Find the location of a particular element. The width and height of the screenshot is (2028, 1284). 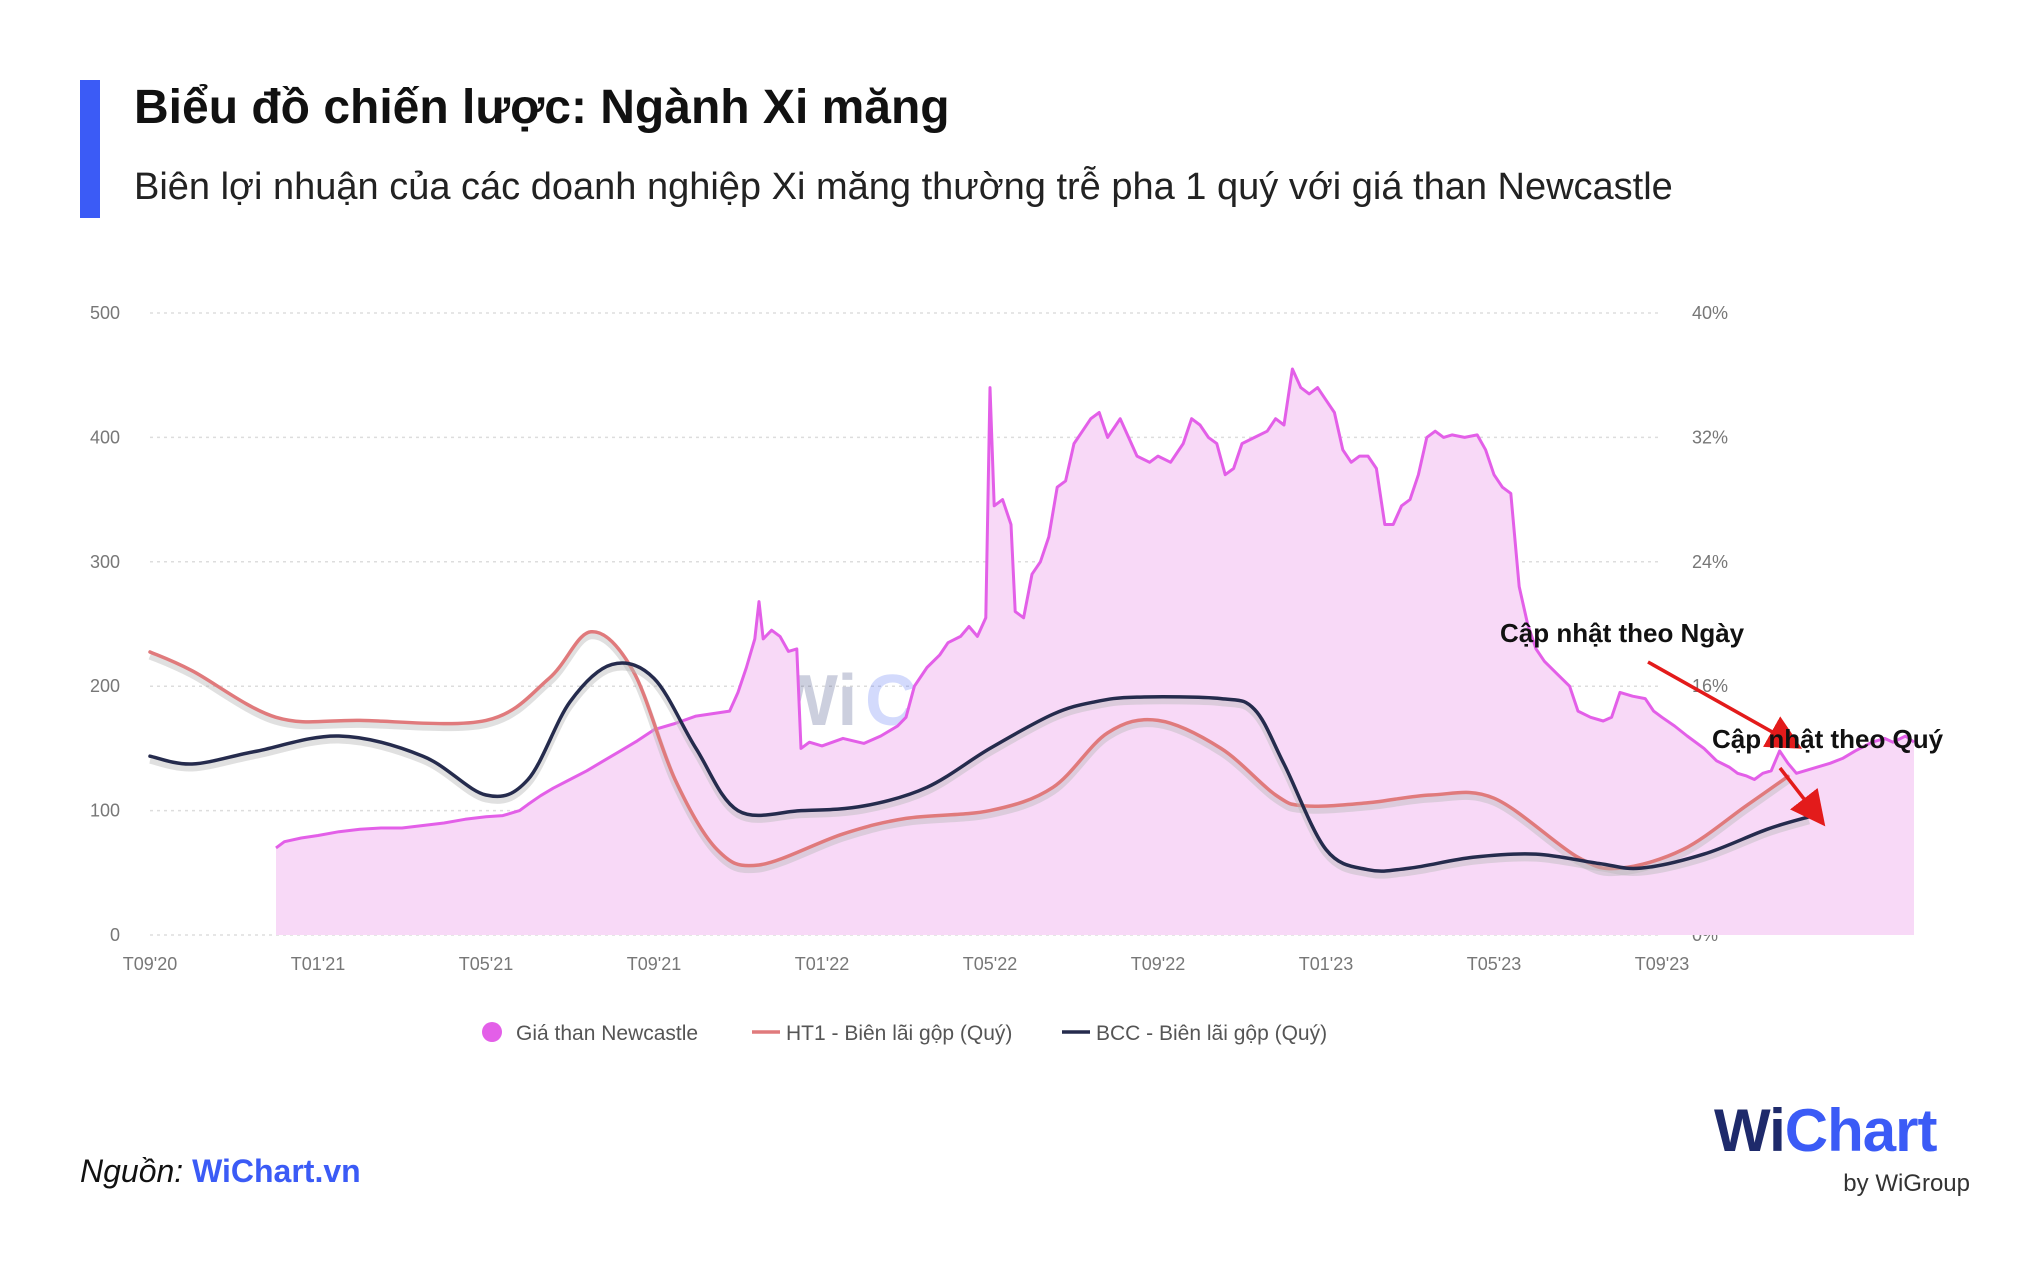

brand-wordmark-chart: Chart is located at coordinates (1861, 1130).